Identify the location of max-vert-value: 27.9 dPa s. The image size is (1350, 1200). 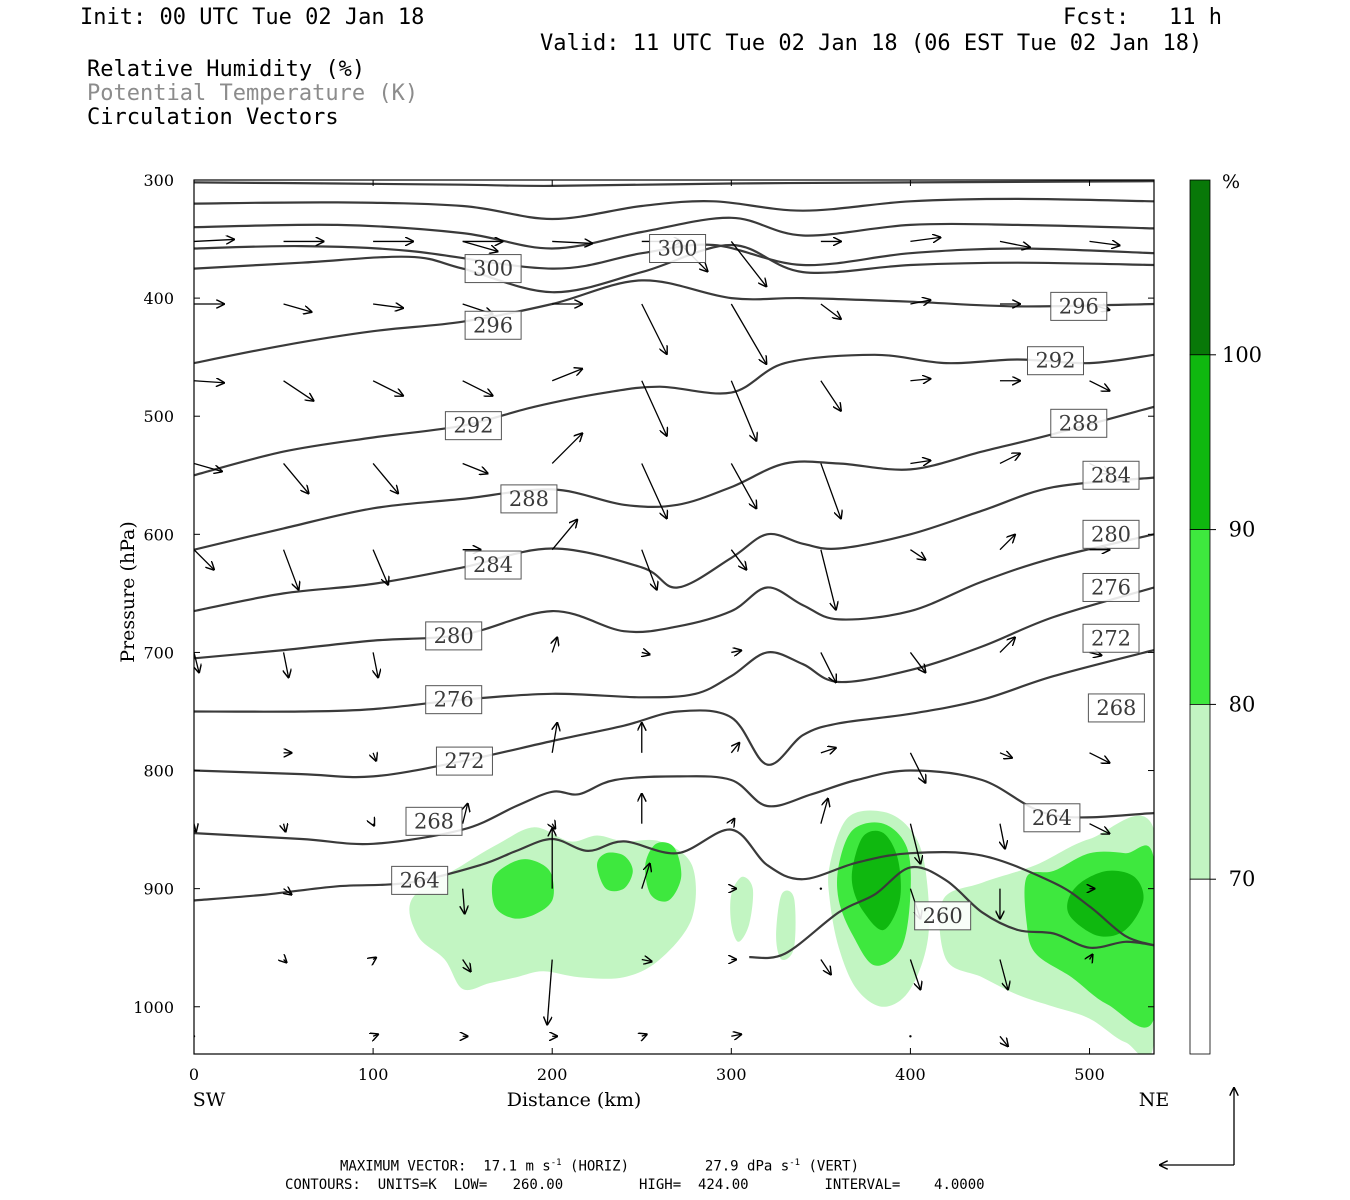
(747, 1166).